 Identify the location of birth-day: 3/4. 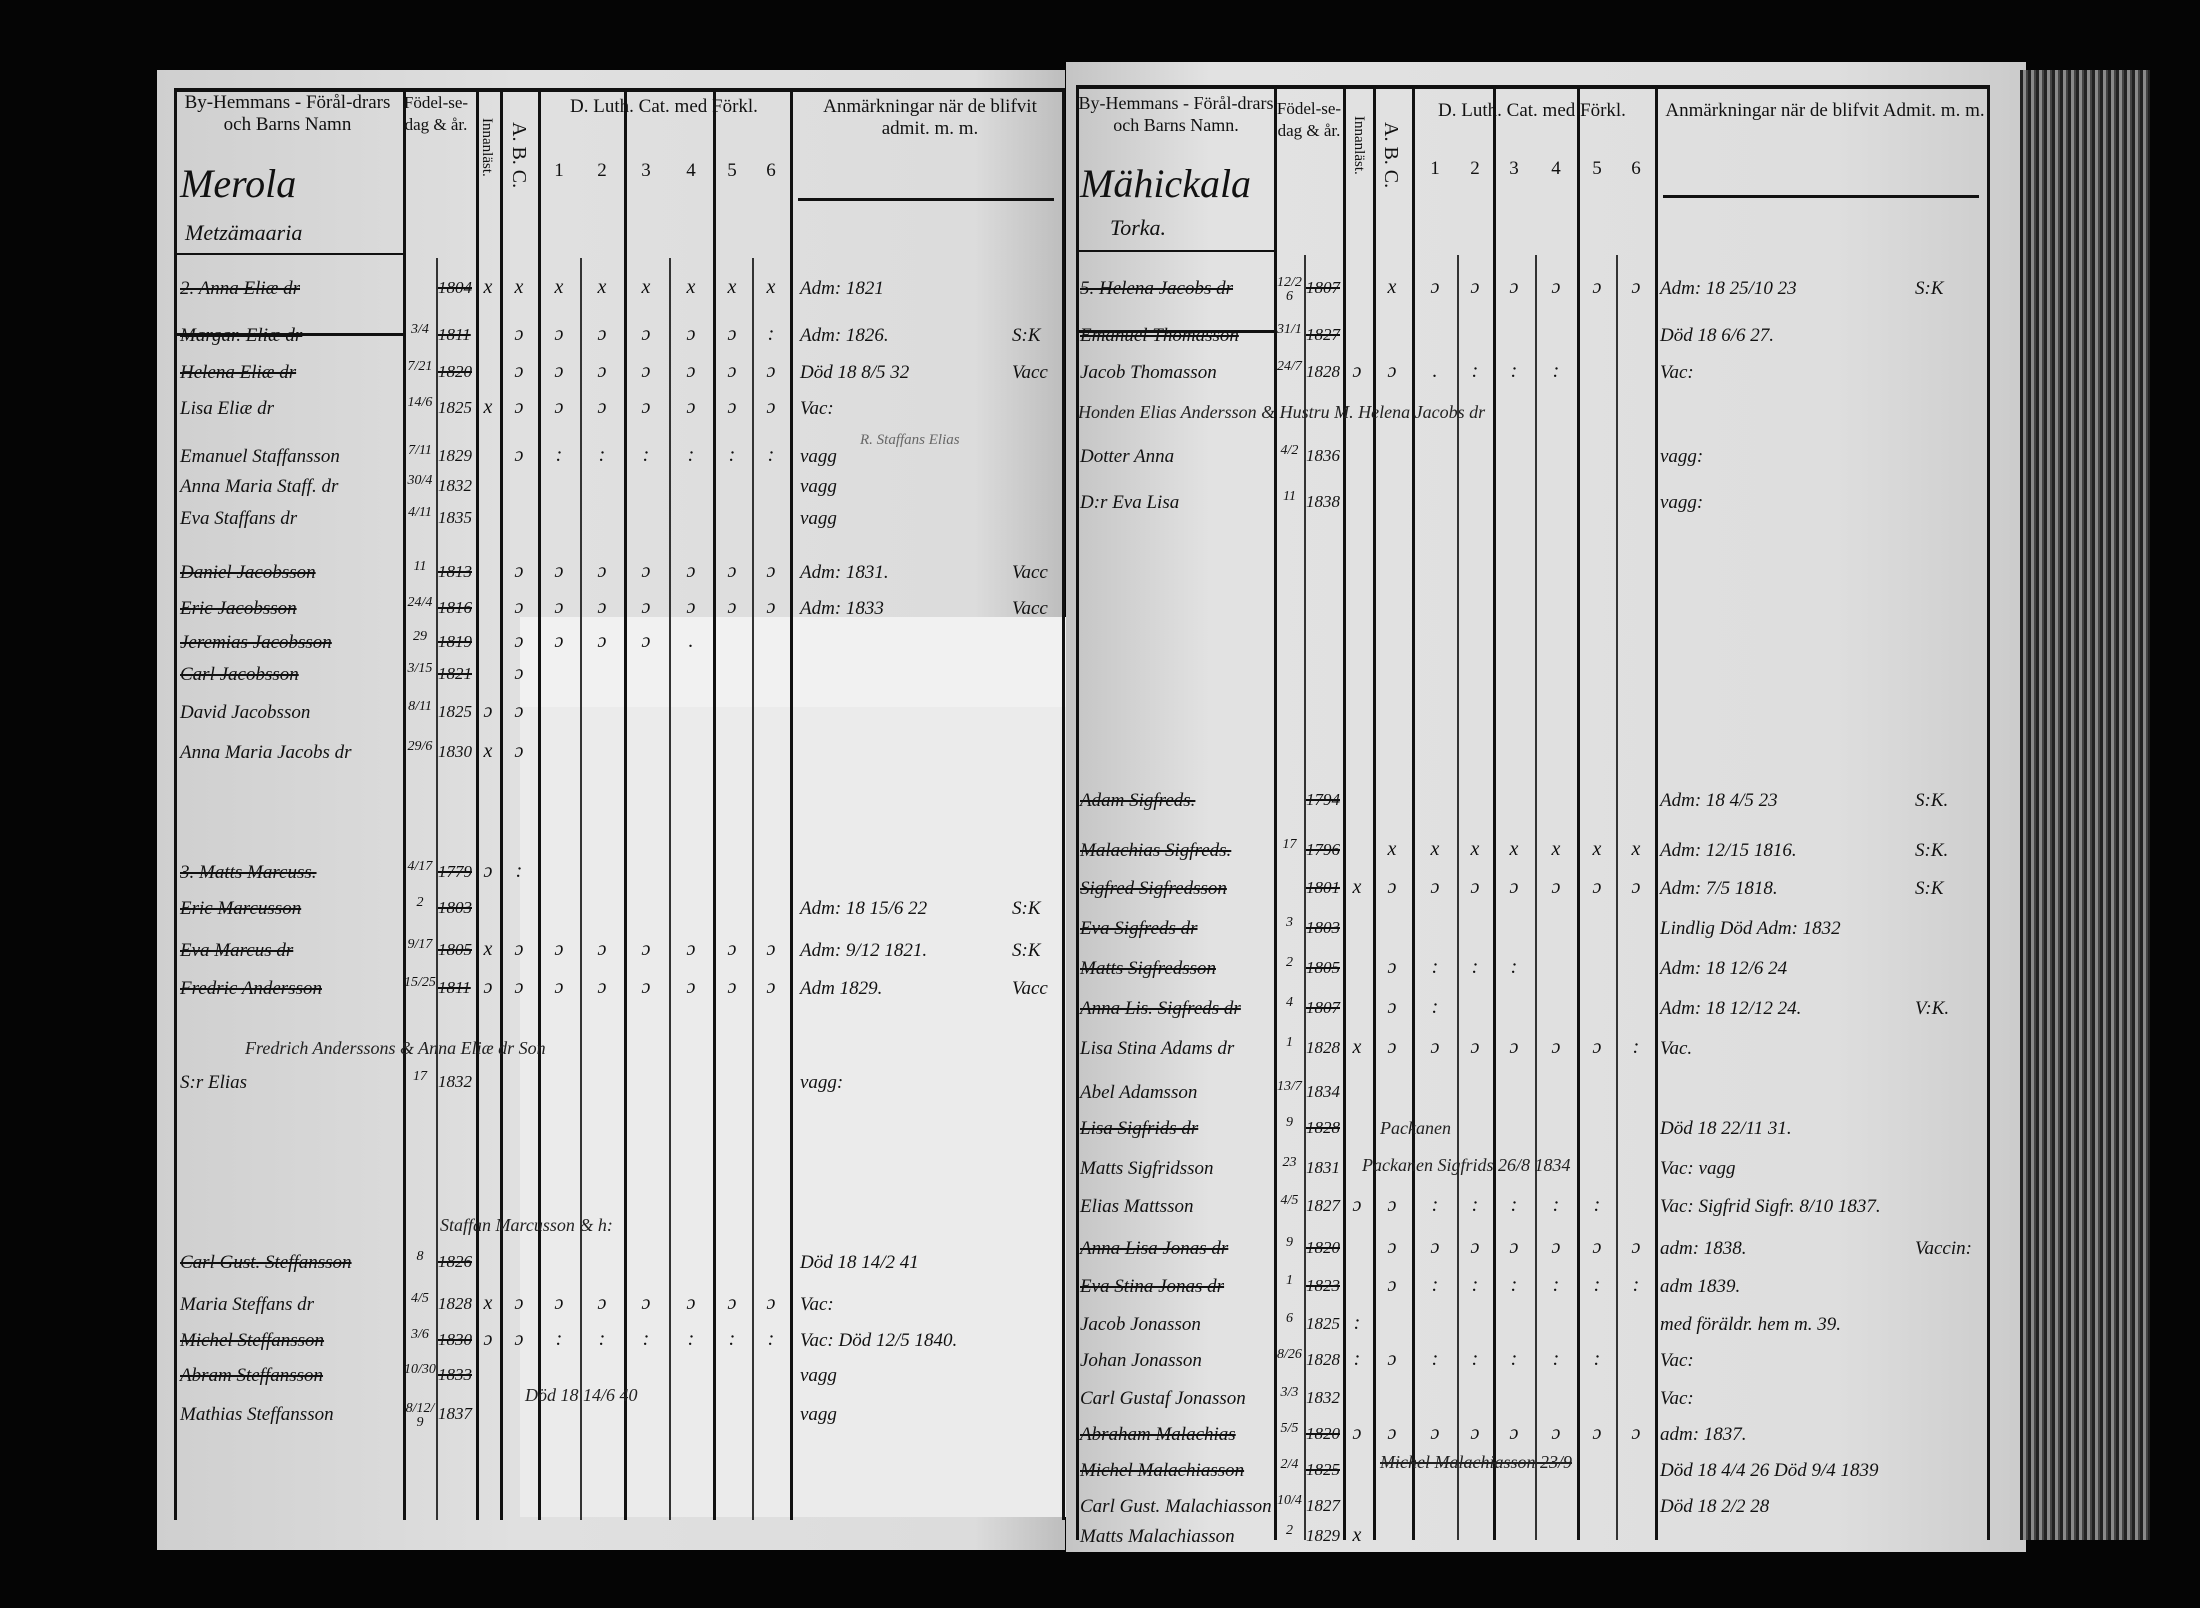
(420, 329).